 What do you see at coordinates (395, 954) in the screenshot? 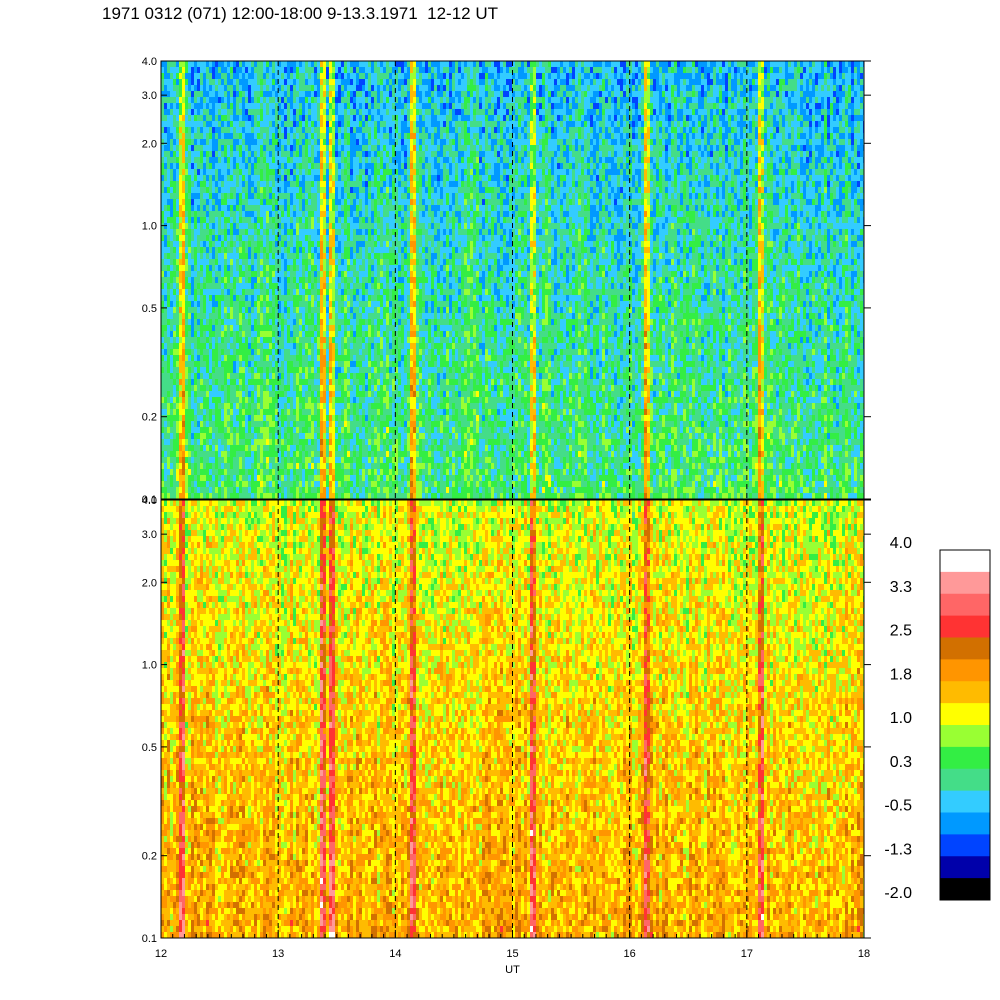
I see `x-tick-label: 14` at bounding box center [395, 954].